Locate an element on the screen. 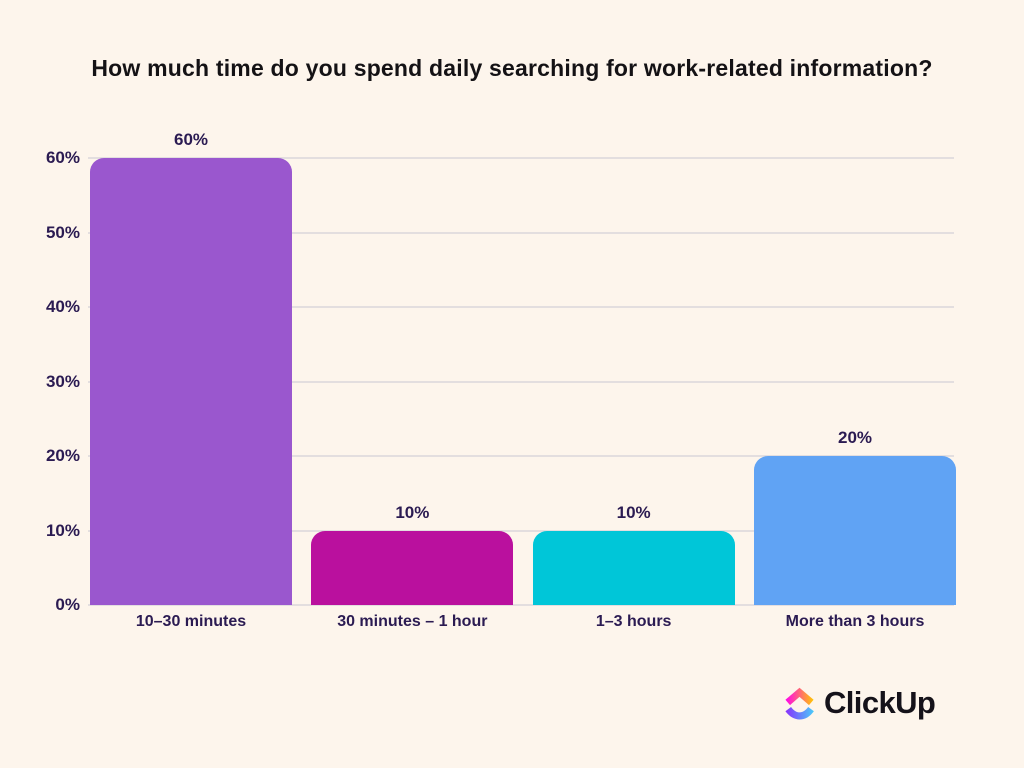 The image size is (1024, 768). gridline-10% is located at coordinates (521, 530).